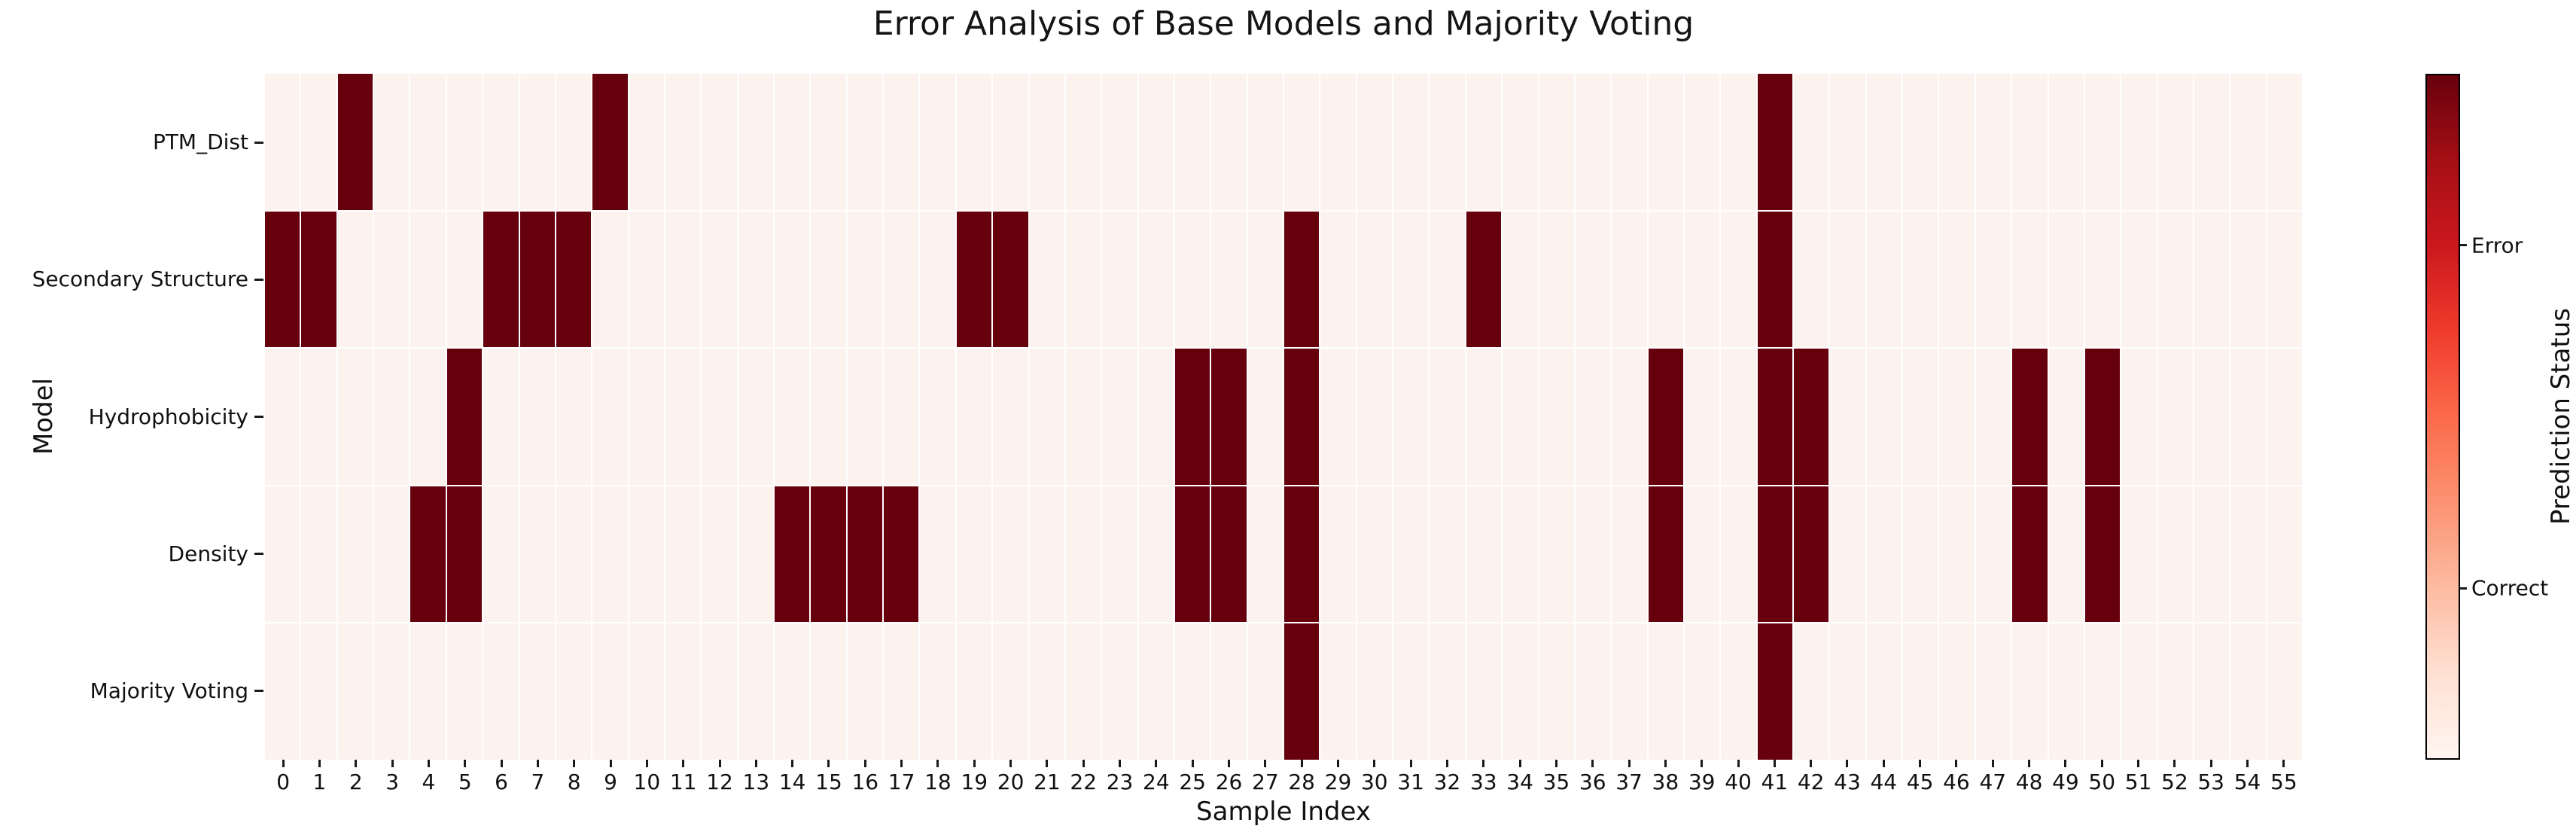 This screenshot has height=835, width=2576. Describe the element at coordinates (392, 781) in the screenshot. I see `x-tick-label: 3` at that location.